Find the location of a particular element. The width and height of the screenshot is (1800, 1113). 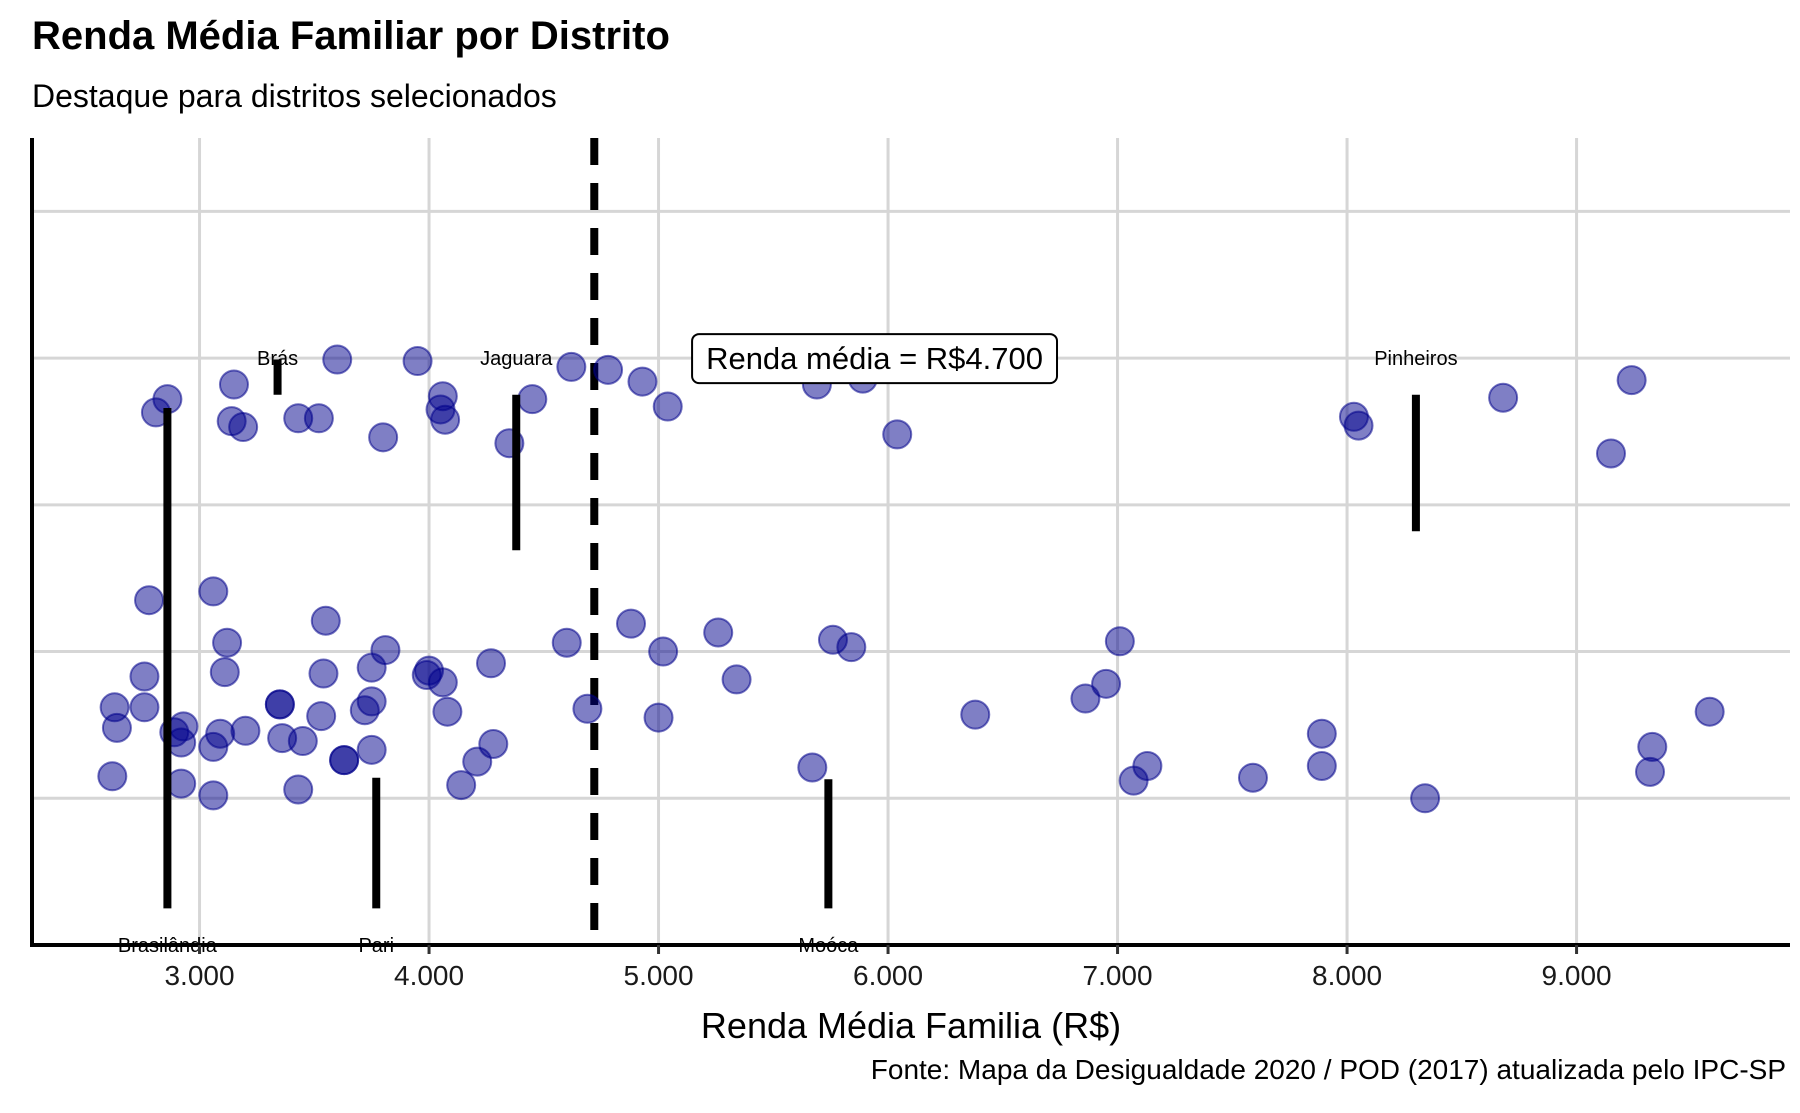

x-tick-label: 8.000 is located at coordinates (1347, 975).